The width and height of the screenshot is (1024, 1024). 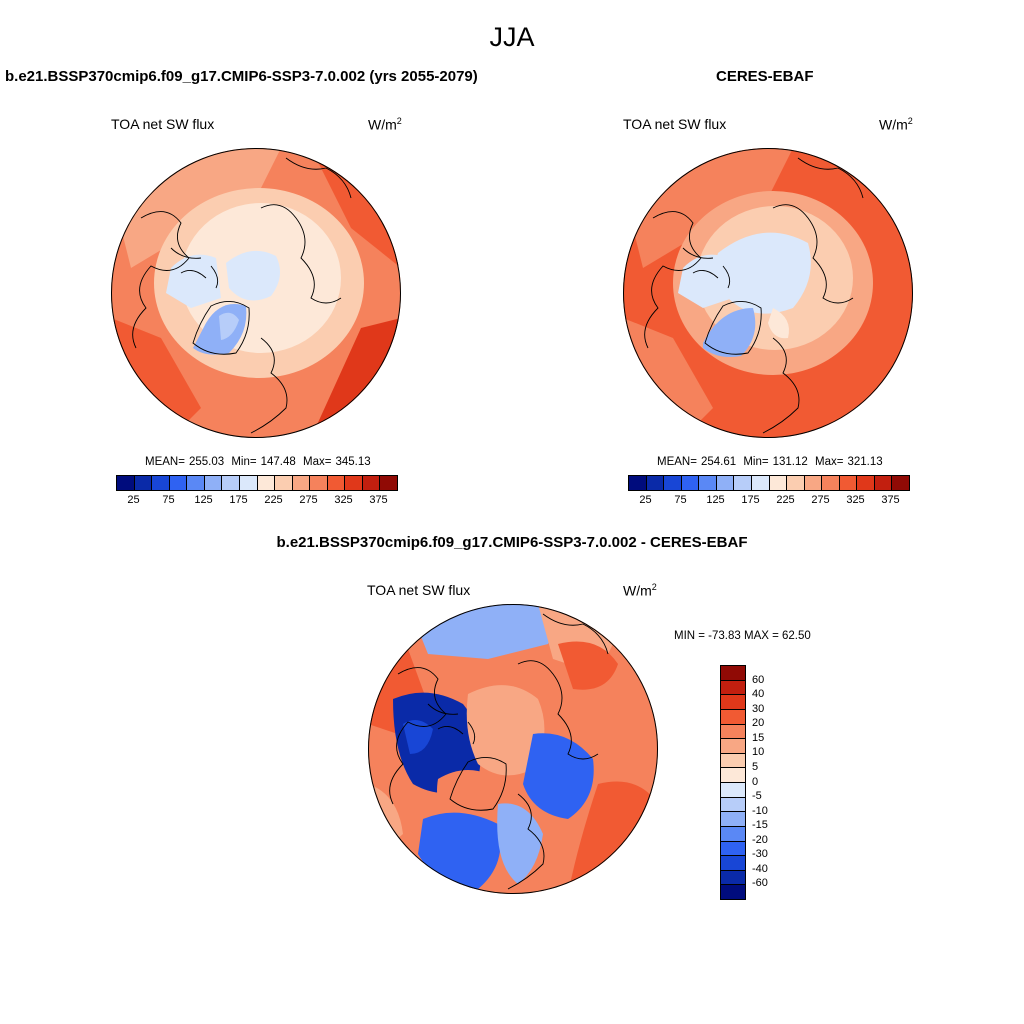 I want to click on diff-colorbar-tick-label: -30, so click(x=760, y=854).